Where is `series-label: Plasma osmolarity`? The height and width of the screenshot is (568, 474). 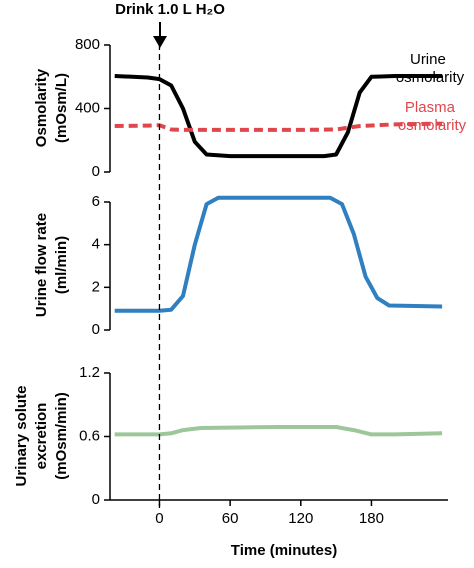 series-label: Plasma osmolarity is located at coordinates (432, 116).